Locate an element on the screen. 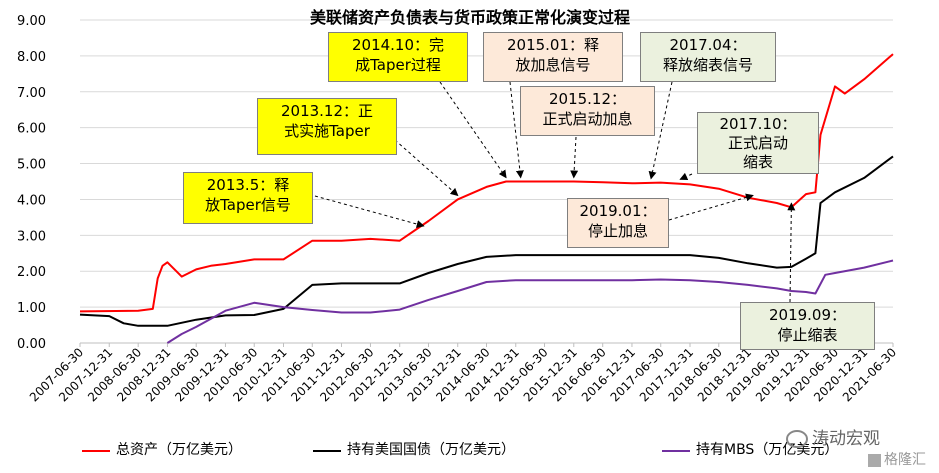 The width and height of the screenshot is (939, 473). annotation-line: 2019.01： is located at coordinates (618, 211).